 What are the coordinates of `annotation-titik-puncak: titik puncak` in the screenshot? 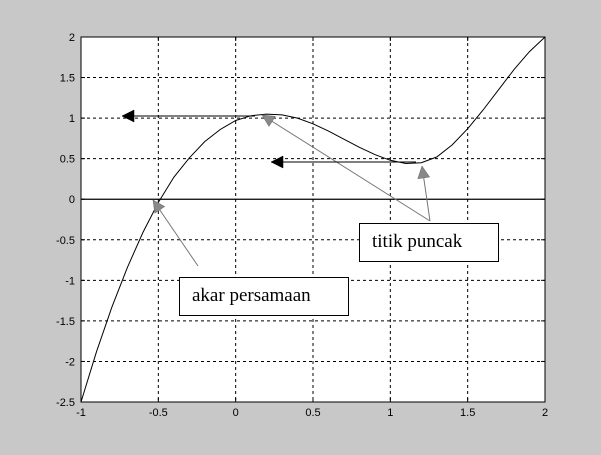 It's located at (429, 242).